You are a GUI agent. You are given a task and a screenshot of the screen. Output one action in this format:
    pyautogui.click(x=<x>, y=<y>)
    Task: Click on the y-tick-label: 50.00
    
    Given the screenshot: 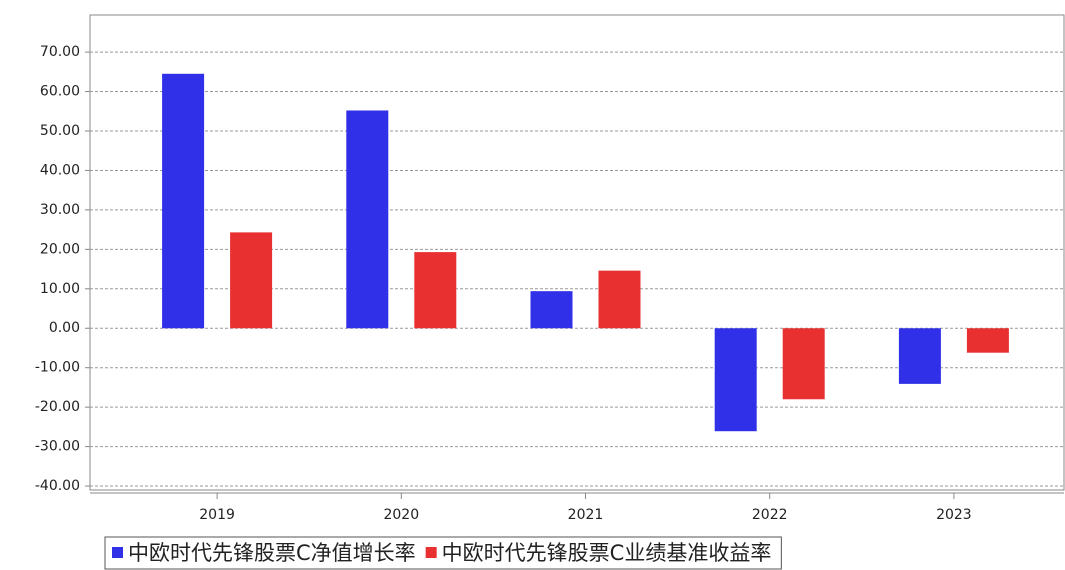 What is the action you would take?
    pyautogui.click(x=60, y=131)
    